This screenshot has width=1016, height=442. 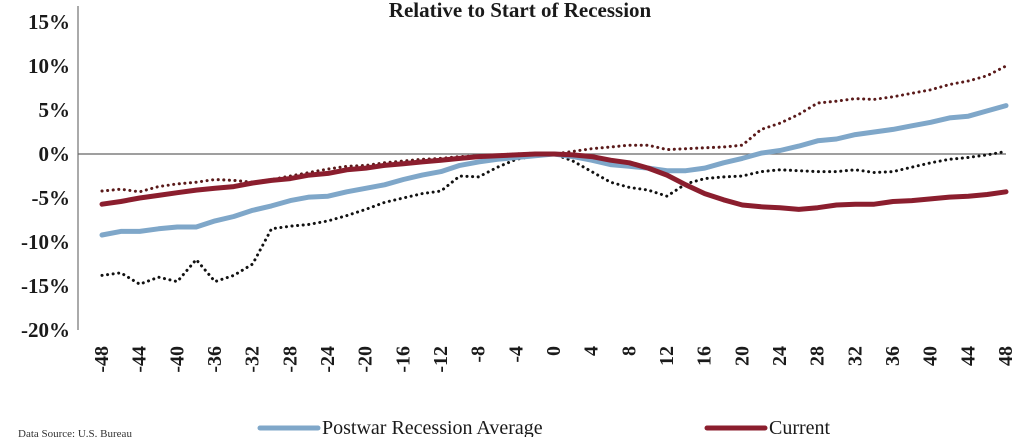 What do you see at coordinates (592, 351) in the screenshot?
I see `x-tick-label: 4` at bounding box center [592, 351].